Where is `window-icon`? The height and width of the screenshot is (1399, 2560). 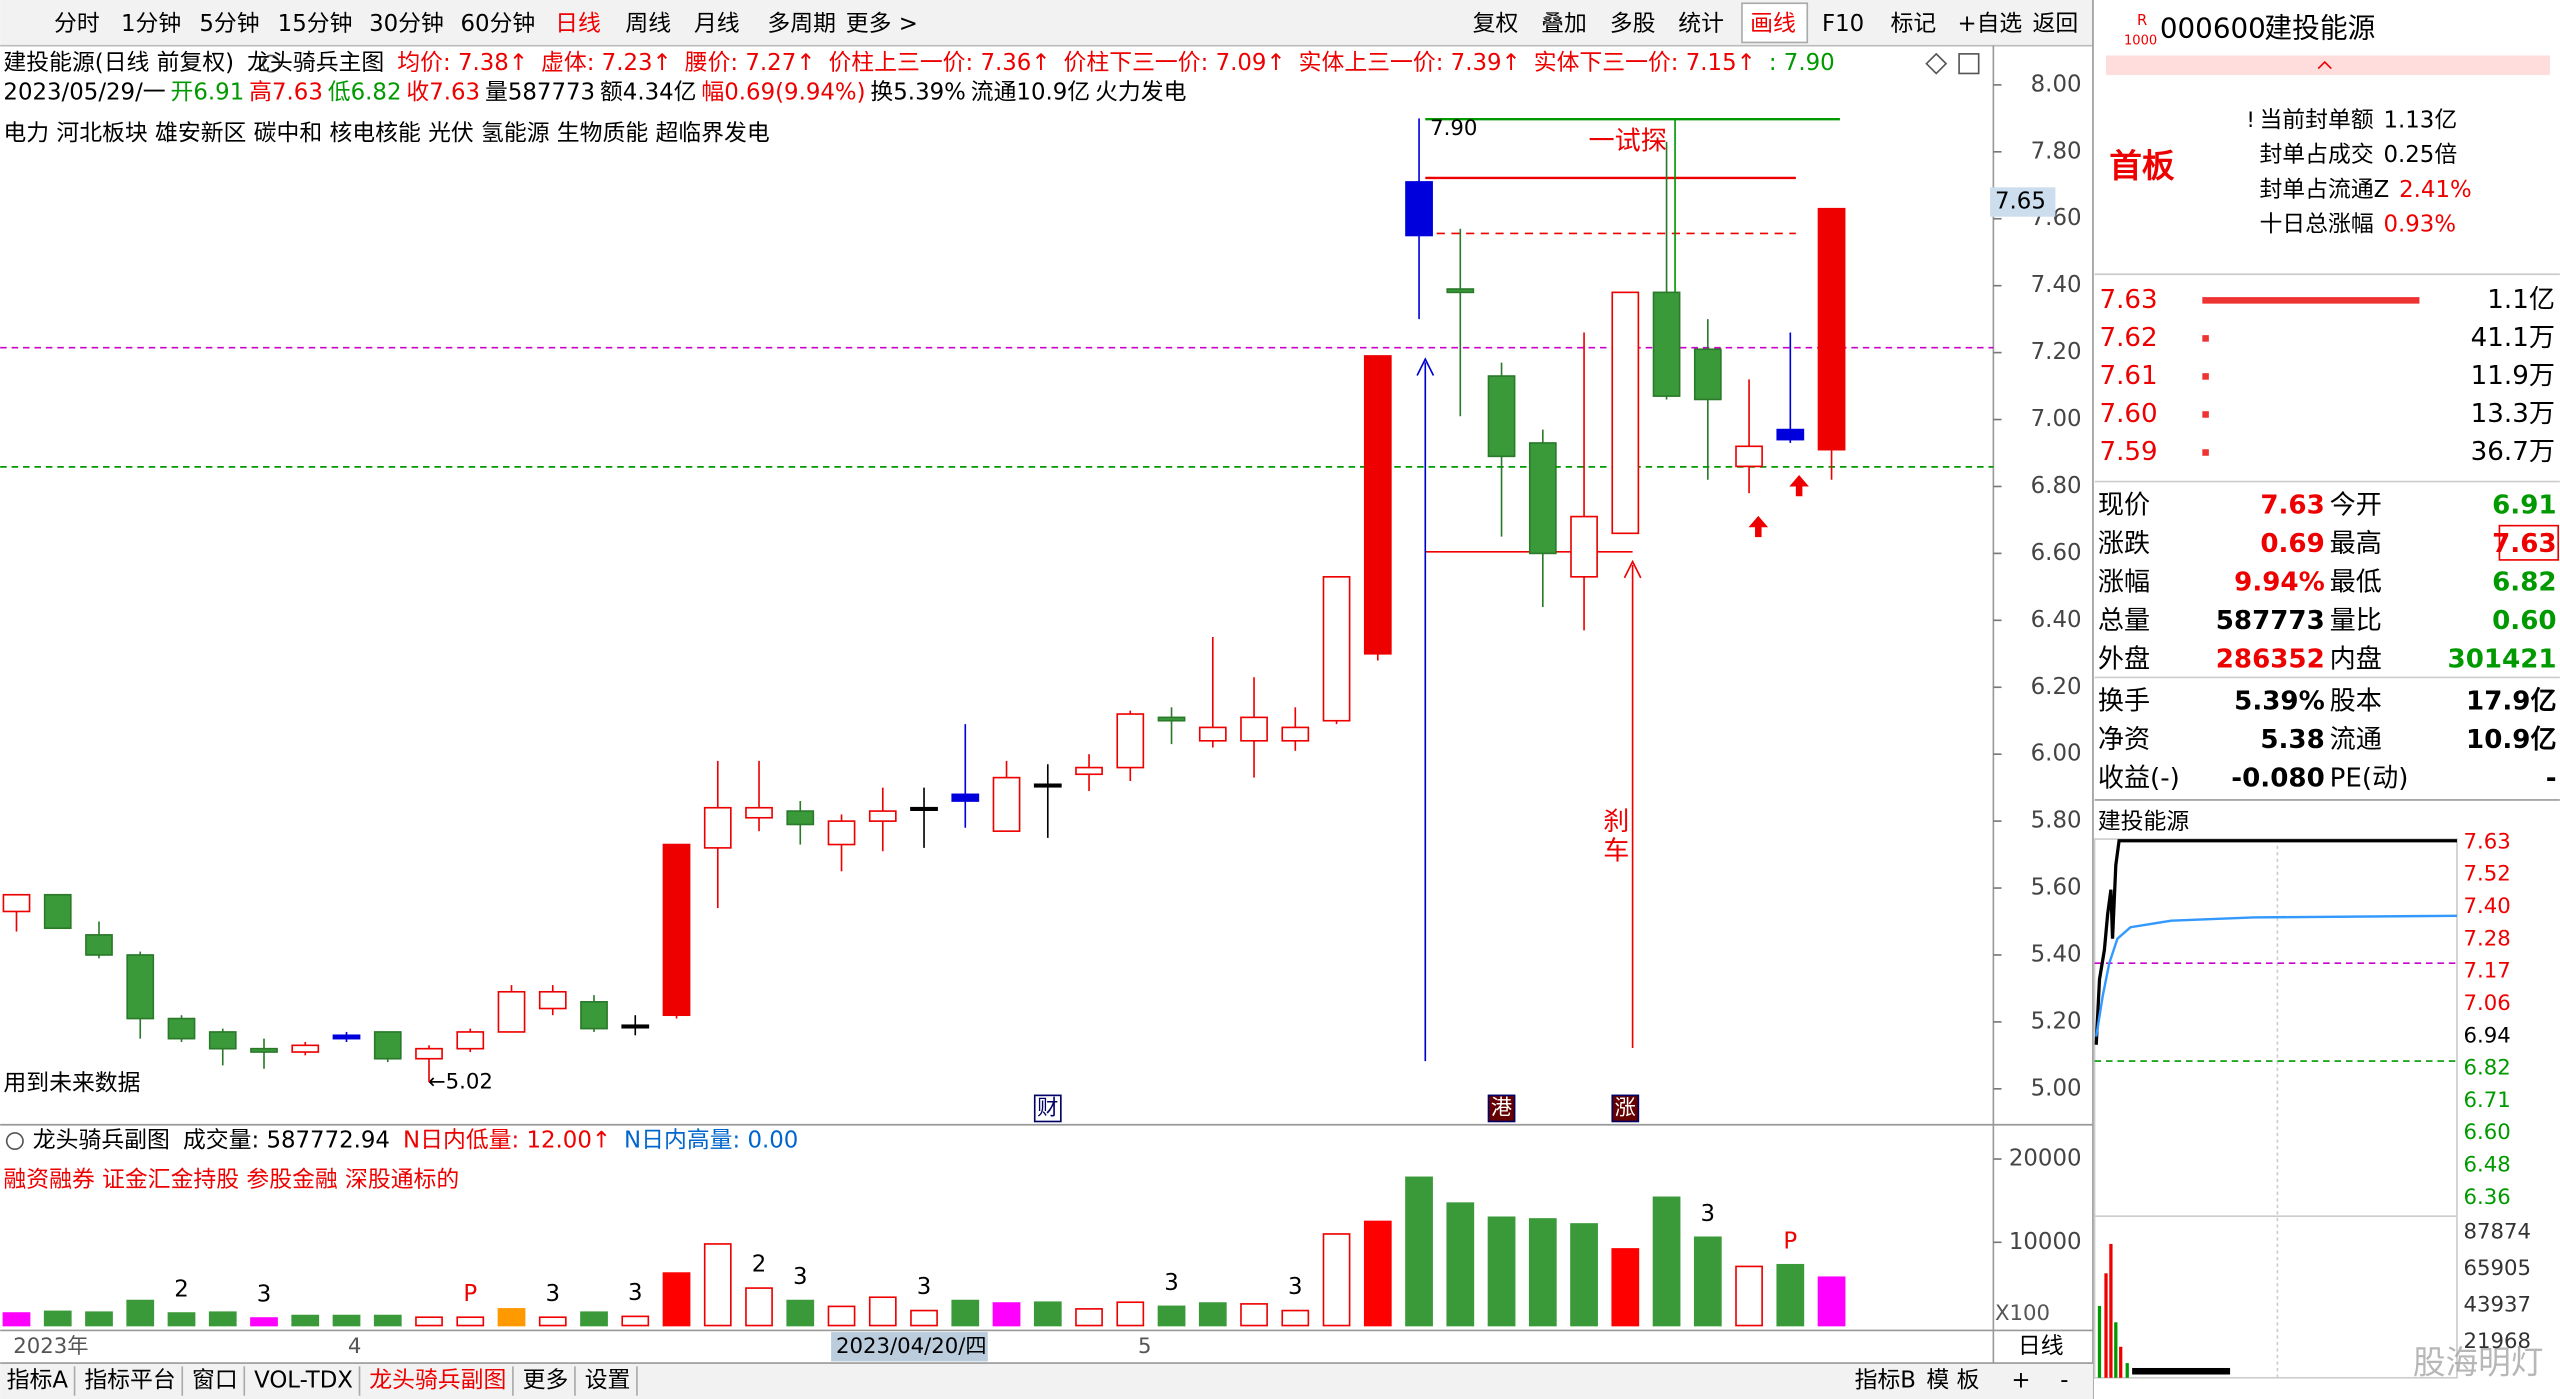
window-icon is located at coordinates (1969, 64).